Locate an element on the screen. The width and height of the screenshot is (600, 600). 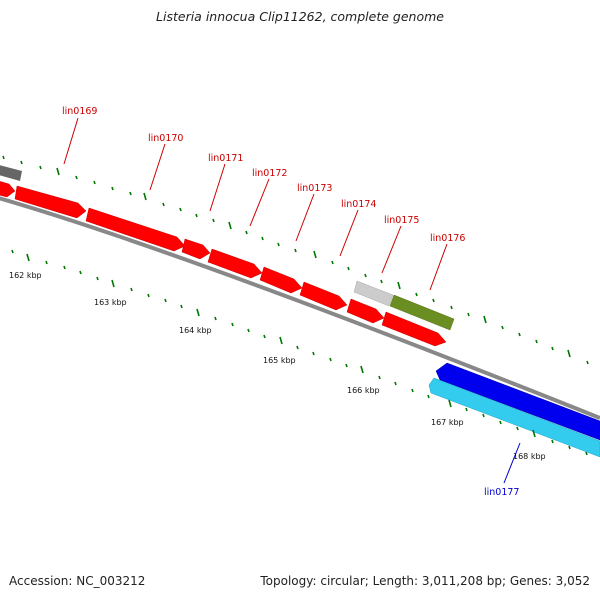
gene-lin0177 is located at coordinates (514, 417).